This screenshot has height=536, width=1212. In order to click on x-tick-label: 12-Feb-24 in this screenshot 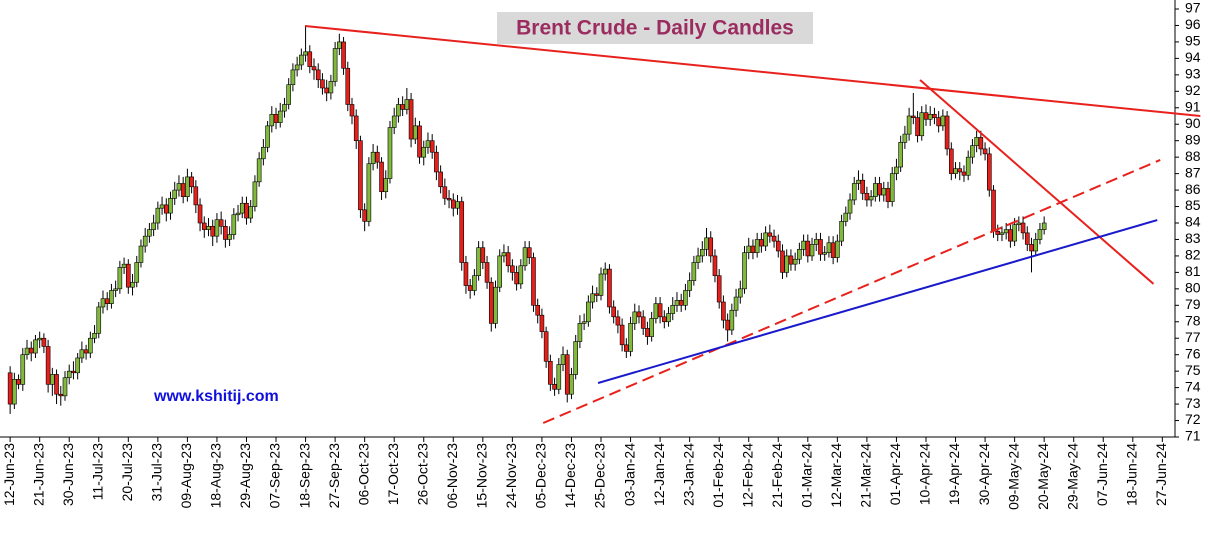, I will do `click(747, 475)`.